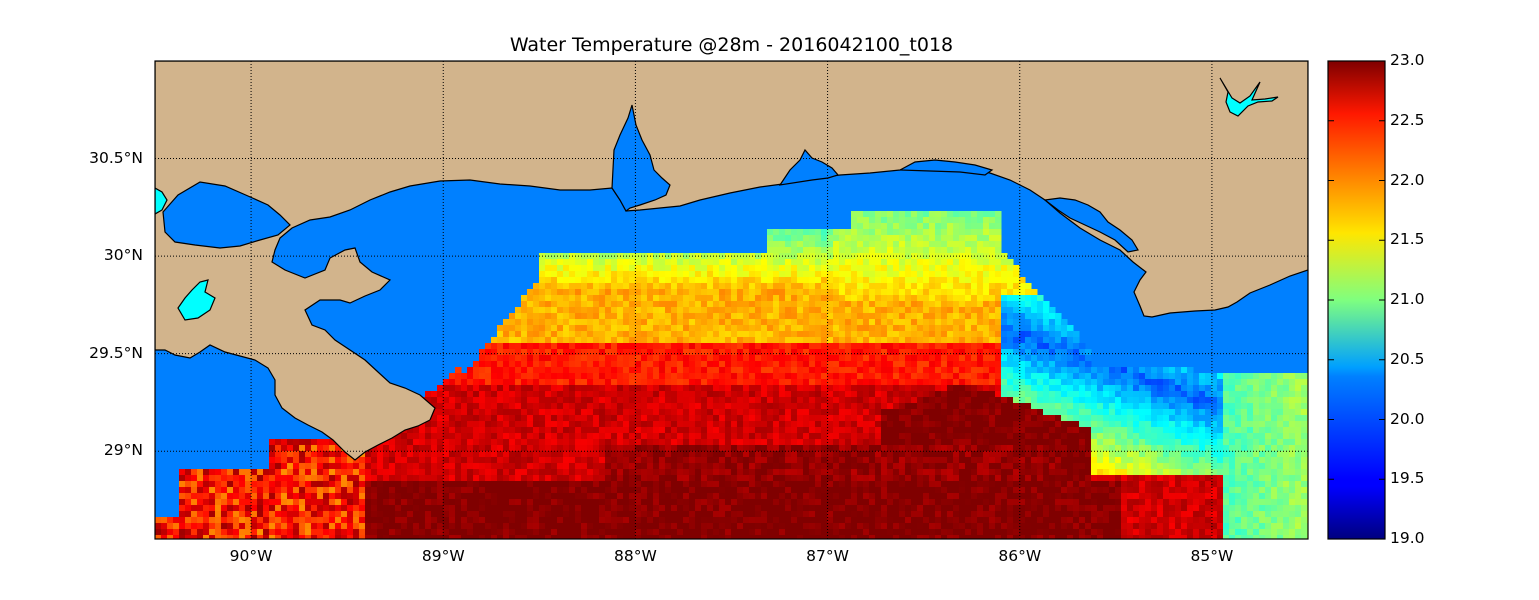 Image resolution: width=1539 pixels, height=600 pixels. Describe the element at coordinates (641, 158) in the screenshot. I see `mobile-bay` at that location.